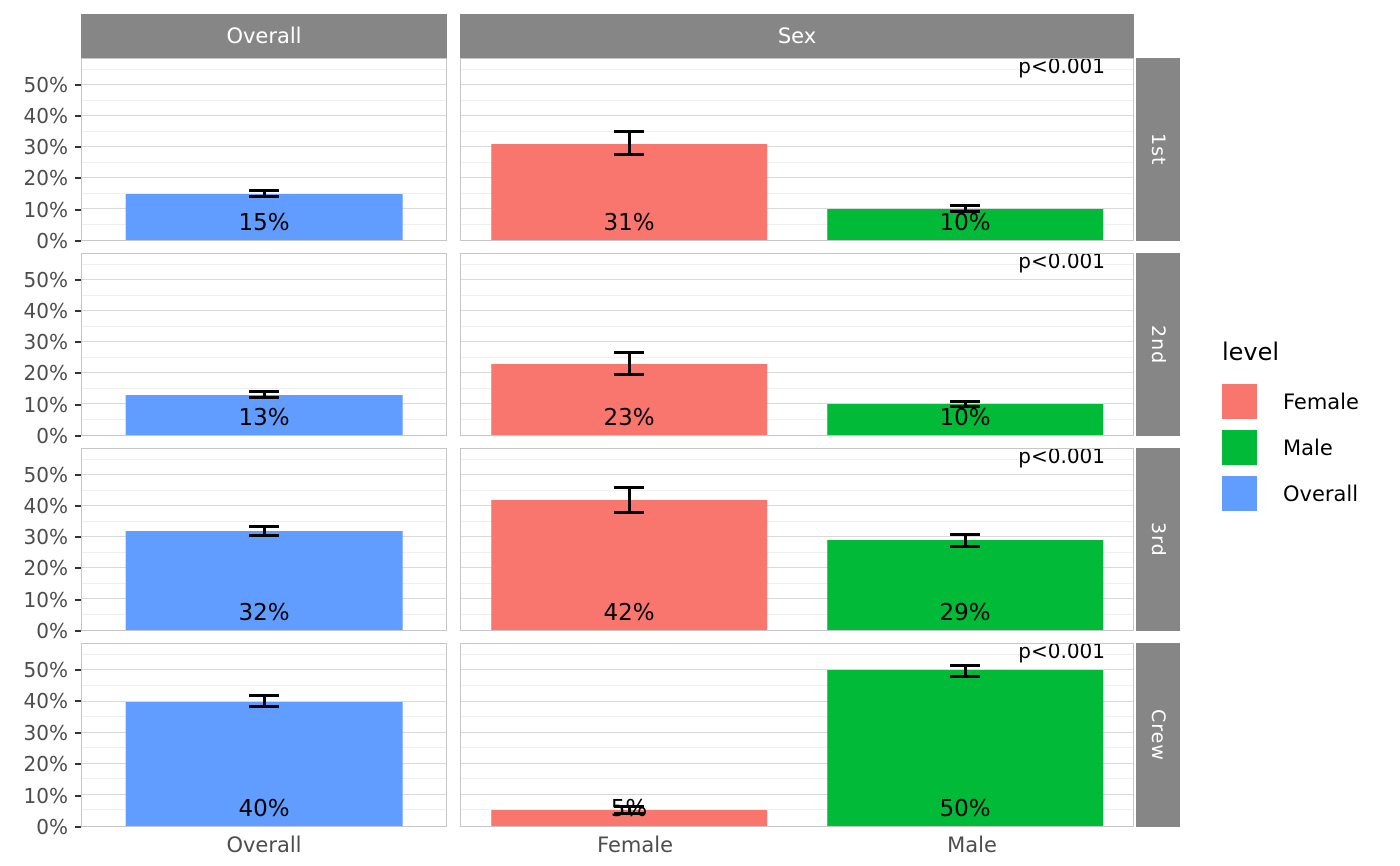 This screenshot has width=1400, height=866. I want to click on facet-row-strip-3rd-label: 3rd, so click(1158, 539).